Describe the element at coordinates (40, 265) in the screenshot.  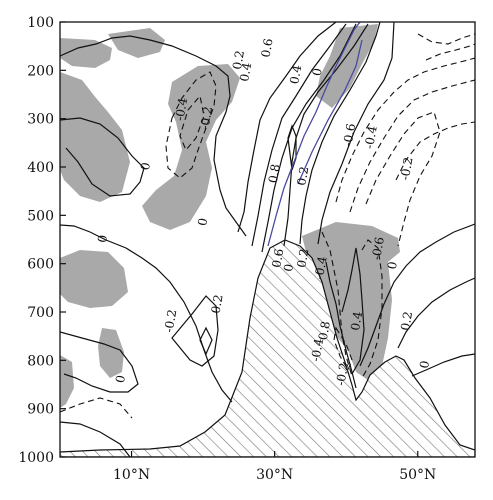
I see `y-tick-label: 600` at that location.